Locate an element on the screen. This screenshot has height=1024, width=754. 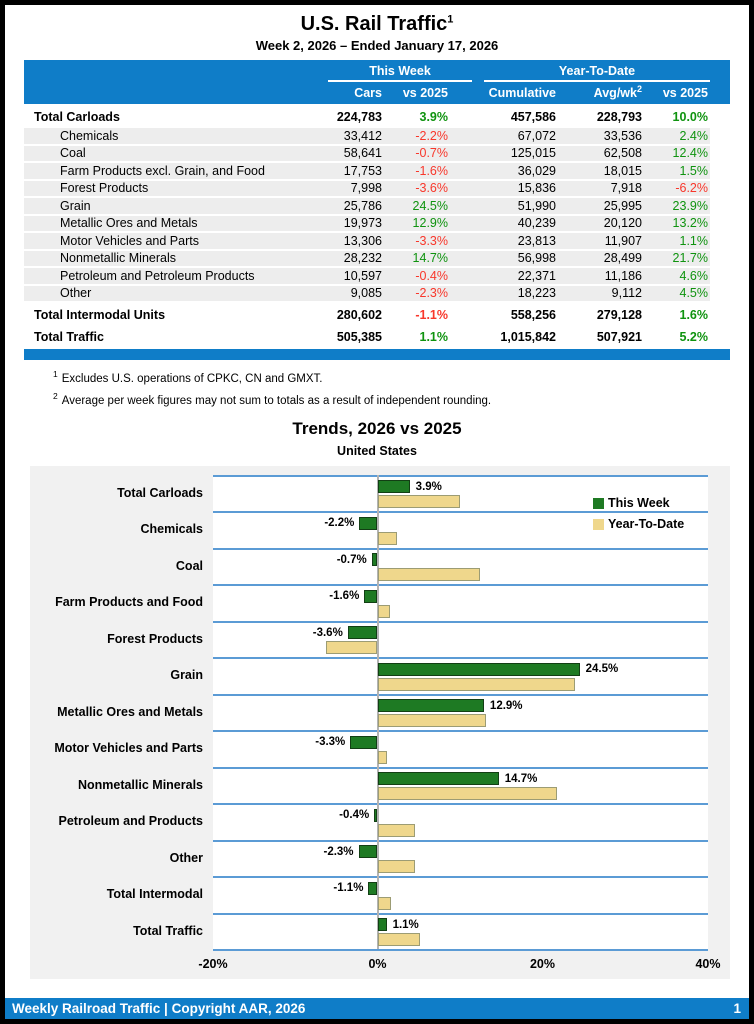
row-label: Metallic Ores and Metals is located at coordinates (129, 223).